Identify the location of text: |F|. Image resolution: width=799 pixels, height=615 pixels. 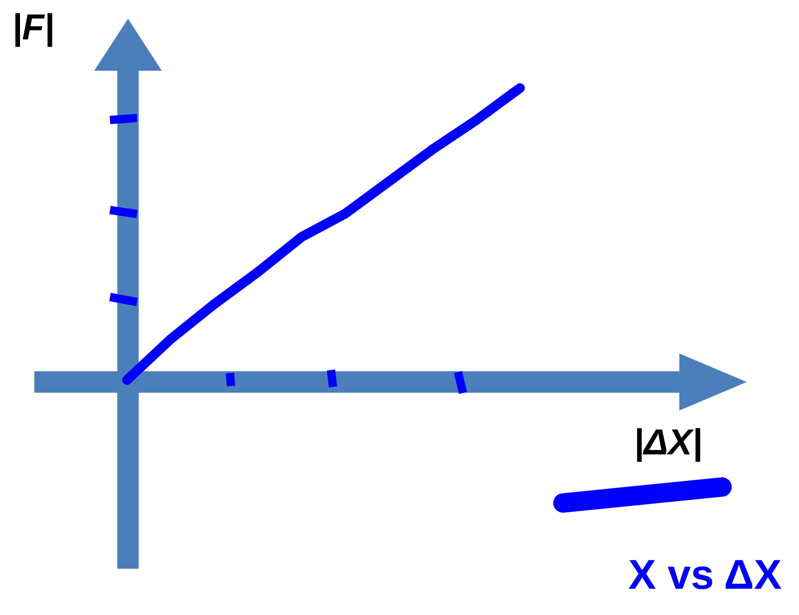
(33, 30).